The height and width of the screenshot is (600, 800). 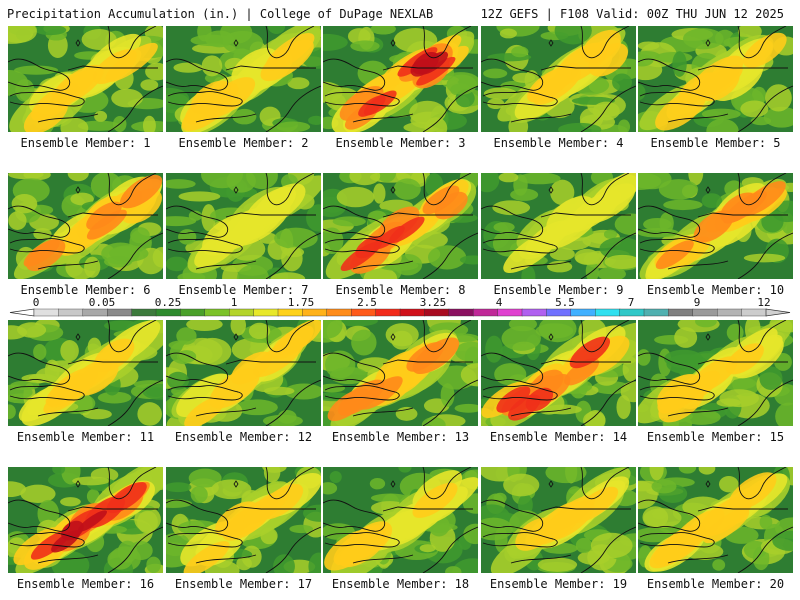 I want to click on member-label: Ensemble Member: 12, so click(x=243, y=437).